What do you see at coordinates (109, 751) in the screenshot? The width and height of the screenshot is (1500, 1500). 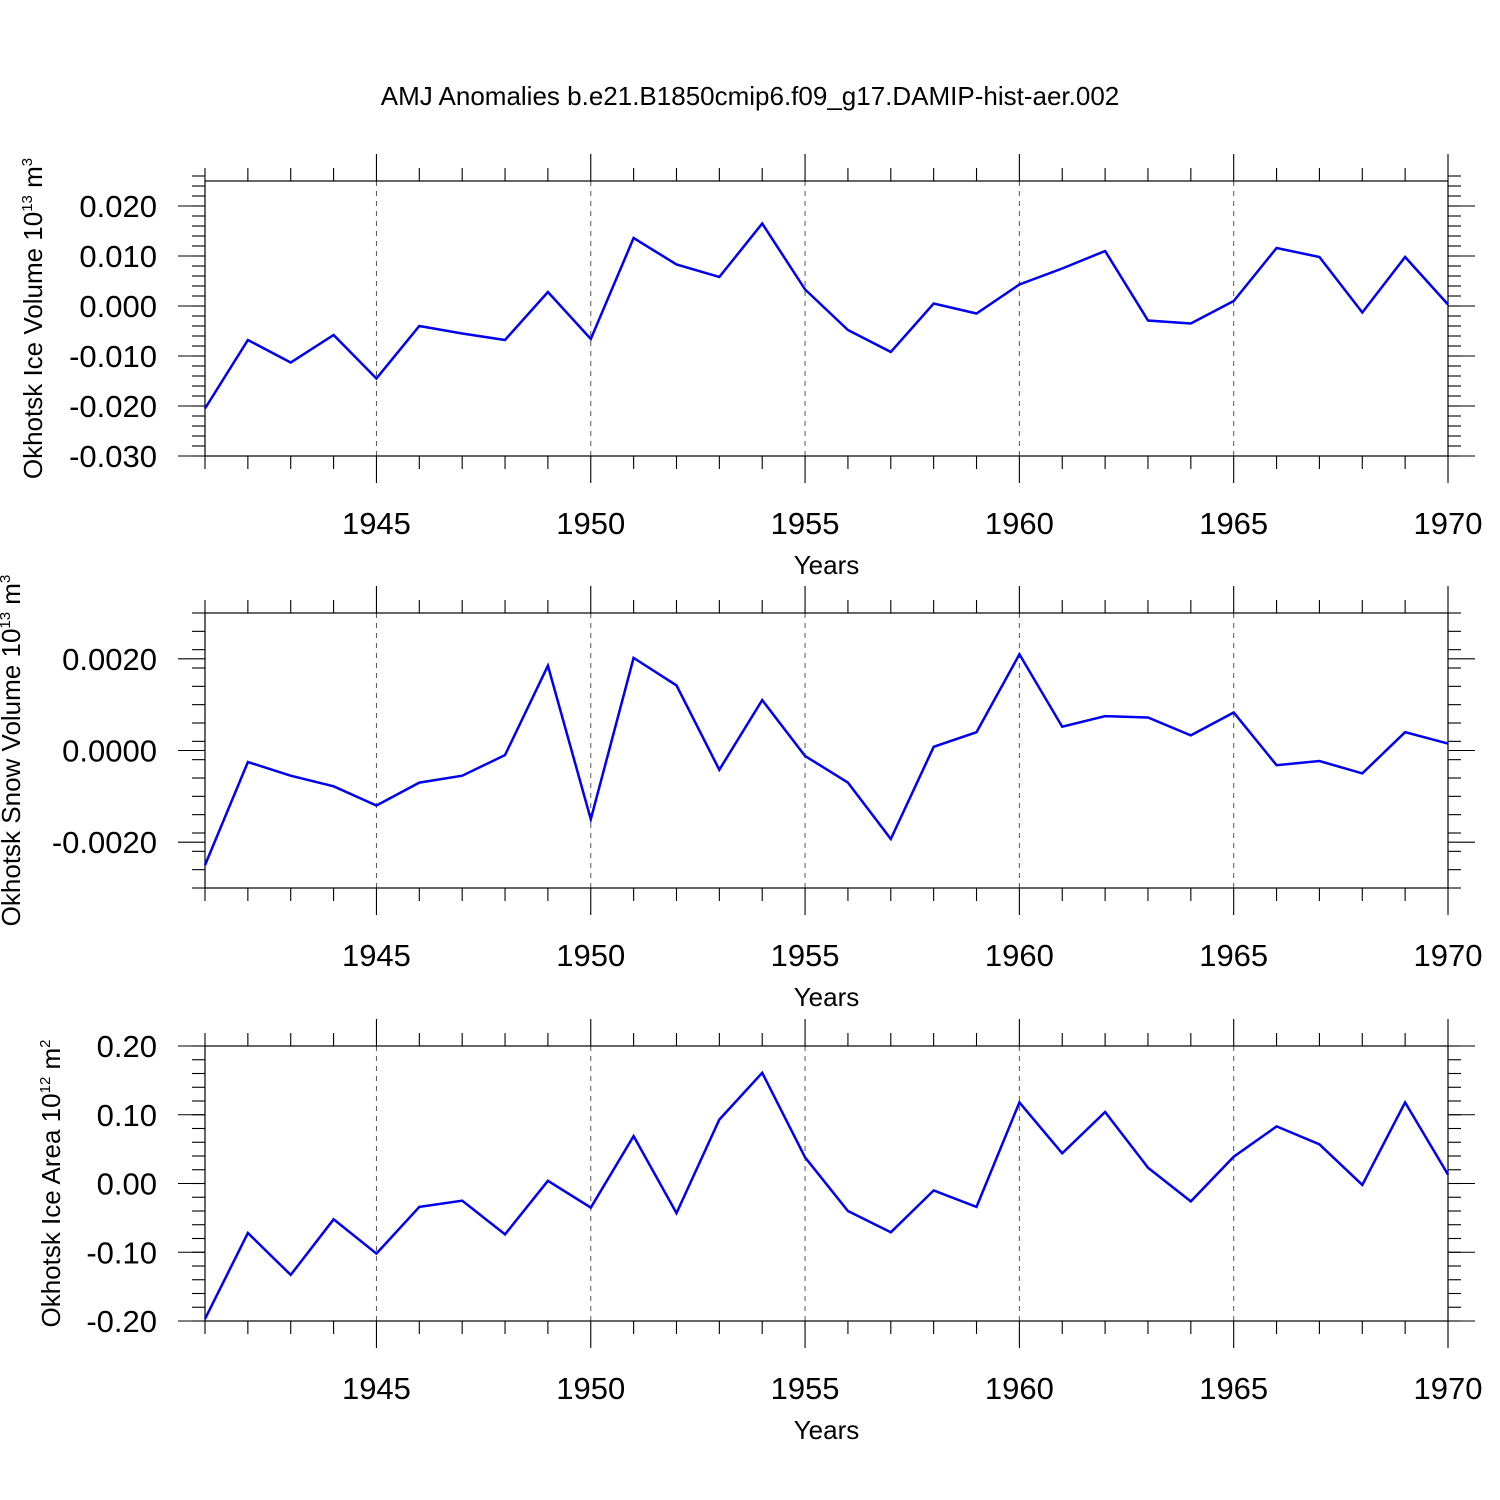 I see `y-tick-label: 0.0000` at bounding box center [109, 751].